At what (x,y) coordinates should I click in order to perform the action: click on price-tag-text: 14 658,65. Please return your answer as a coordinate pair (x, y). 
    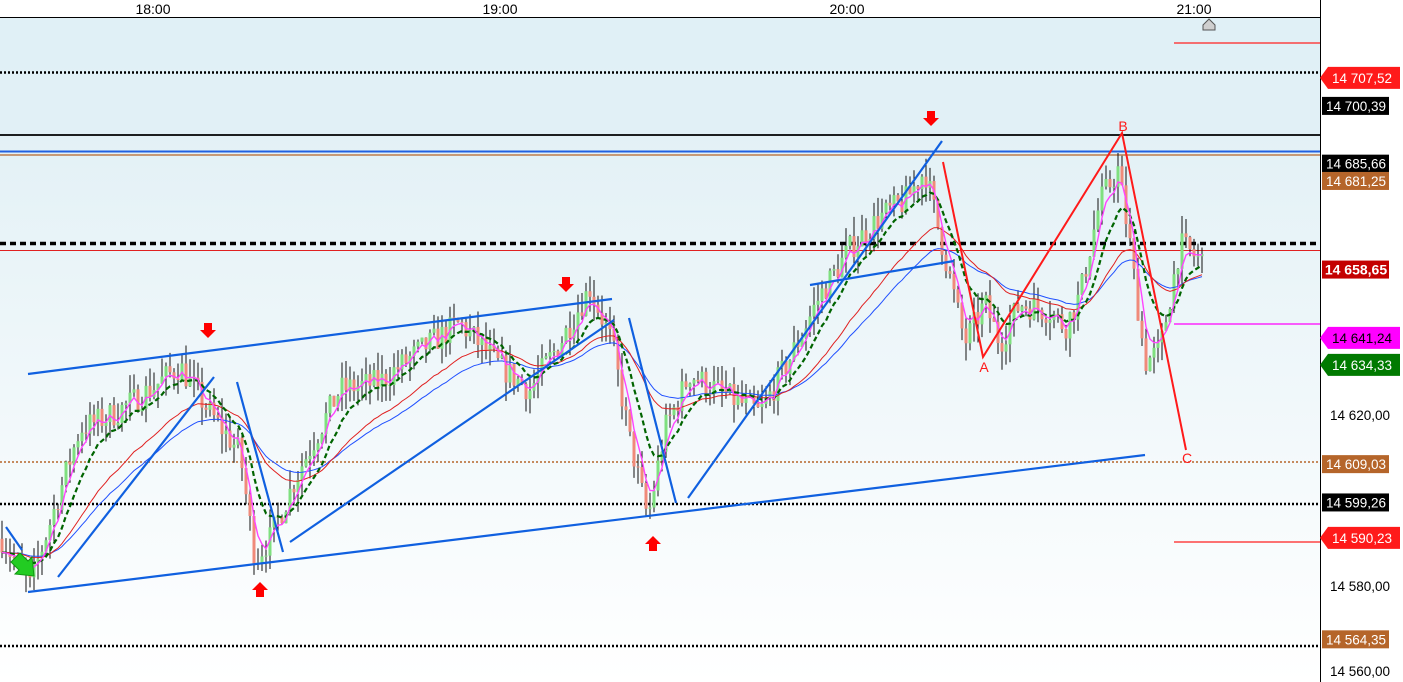
    Looking at the image, I should click on (1356, 270).